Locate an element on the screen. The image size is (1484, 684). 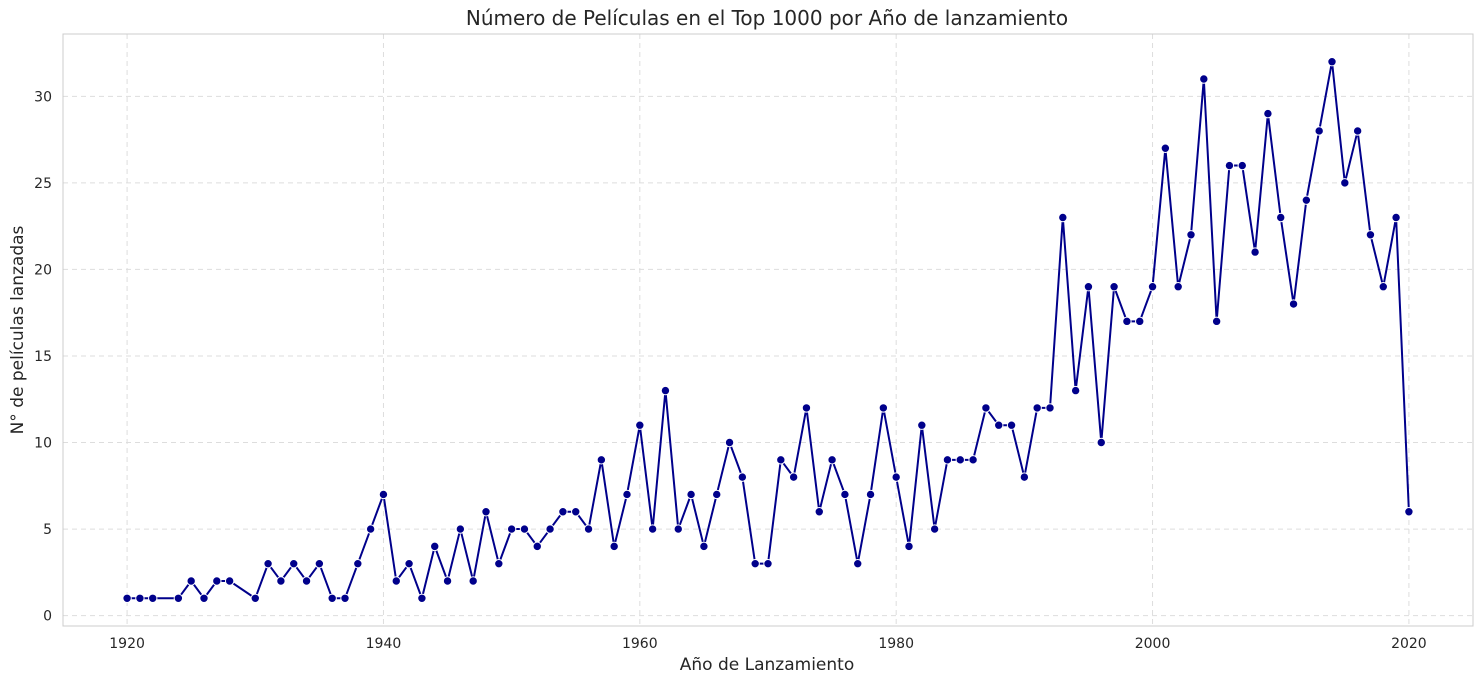
y-tick-label: 5 is located at coordinates (47, 530).